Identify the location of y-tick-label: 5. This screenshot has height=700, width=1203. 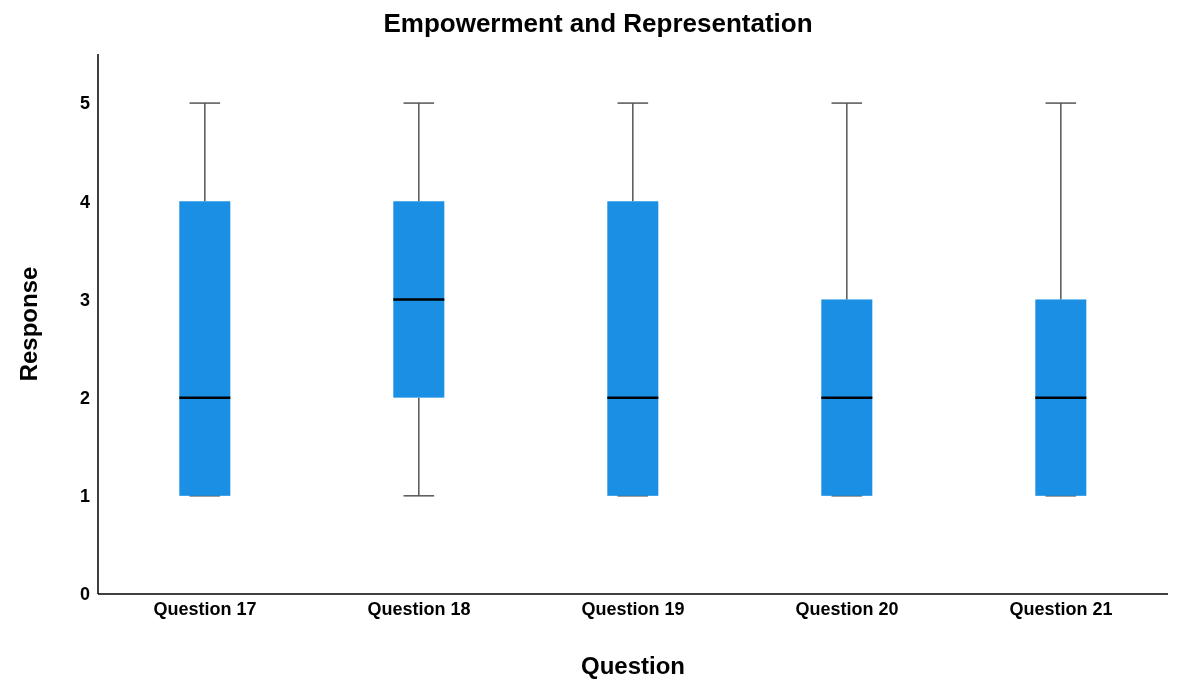
(84, 103).